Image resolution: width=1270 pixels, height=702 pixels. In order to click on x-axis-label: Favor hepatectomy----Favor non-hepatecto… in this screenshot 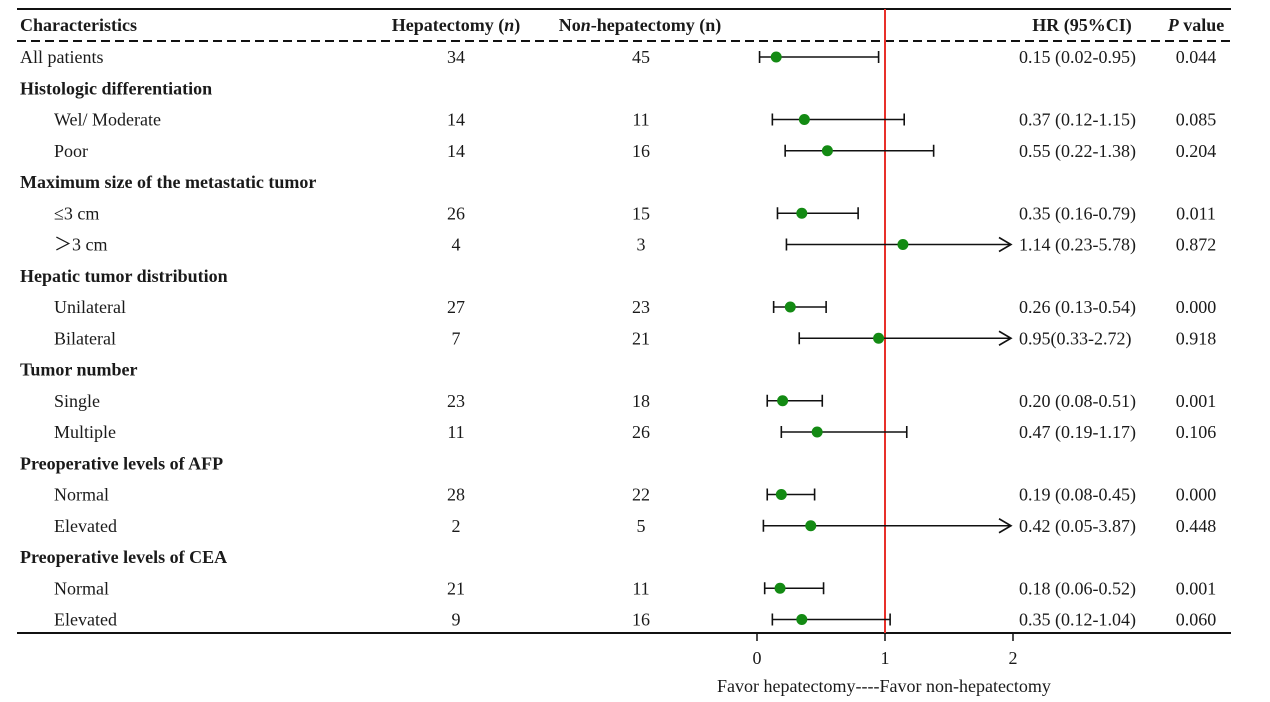, I will do `click(884, 686)`.